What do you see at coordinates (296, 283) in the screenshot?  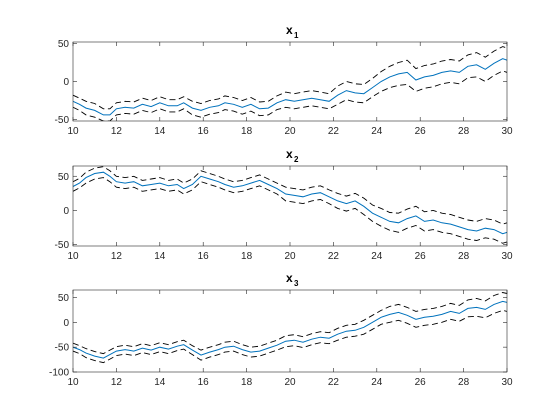 I see `panel-title-subscript: 3` at bounding box center [296, 283].